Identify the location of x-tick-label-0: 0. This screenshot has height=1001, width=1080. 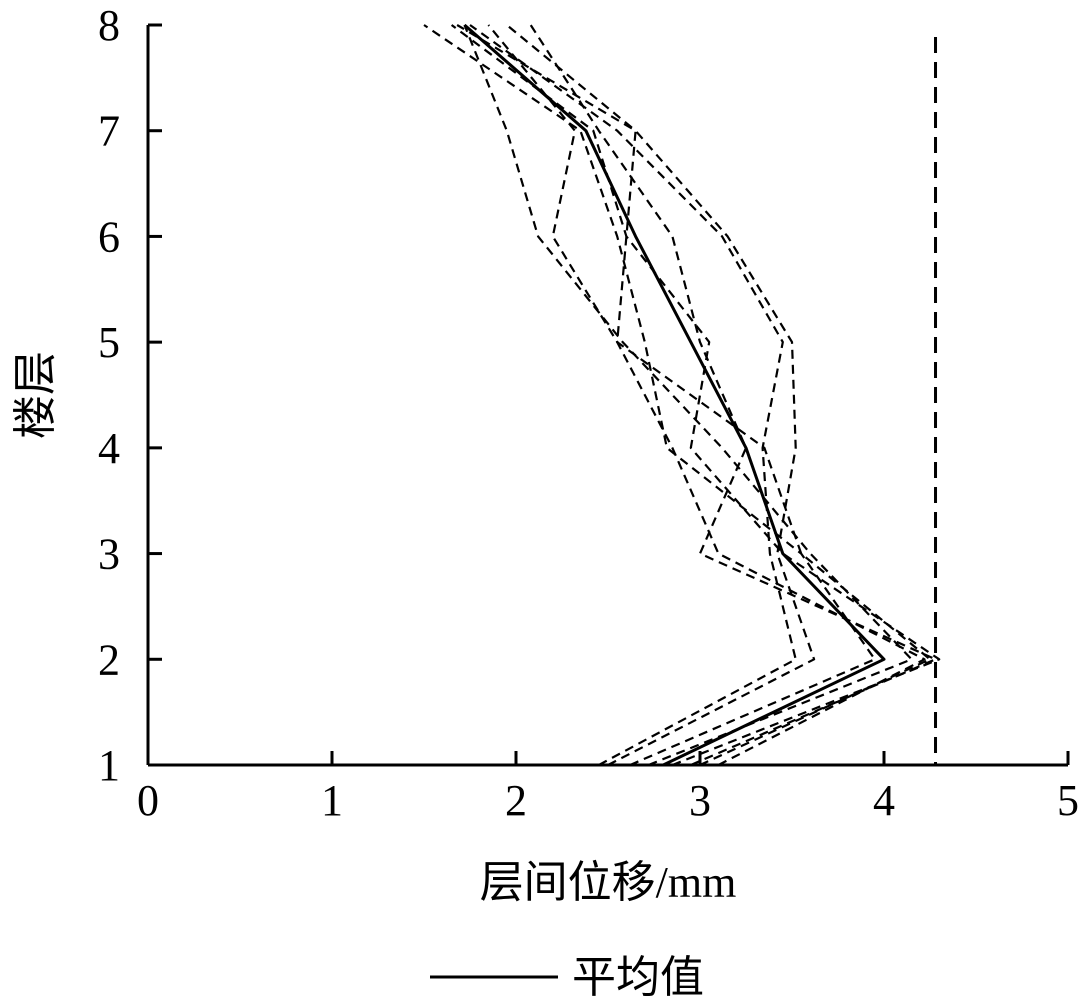
(148, 800).